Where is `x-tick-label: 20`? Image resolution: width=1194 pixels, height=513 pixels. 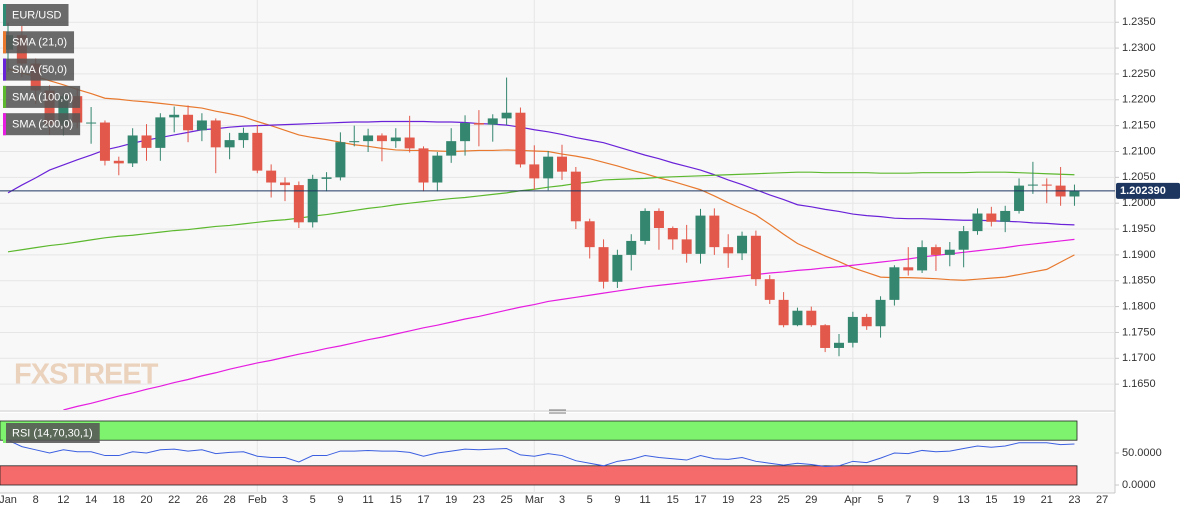
x-tick-label: 20 is located at coordinates (146, 500).